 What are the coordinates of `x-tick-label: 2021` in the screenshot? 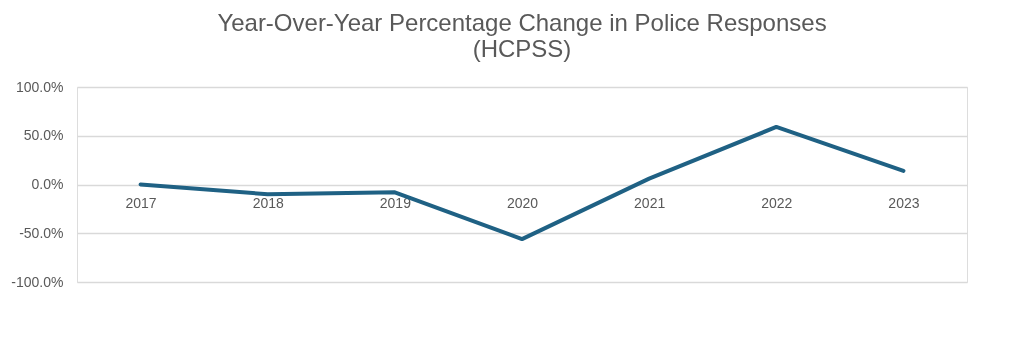 It's located at (650, 203).